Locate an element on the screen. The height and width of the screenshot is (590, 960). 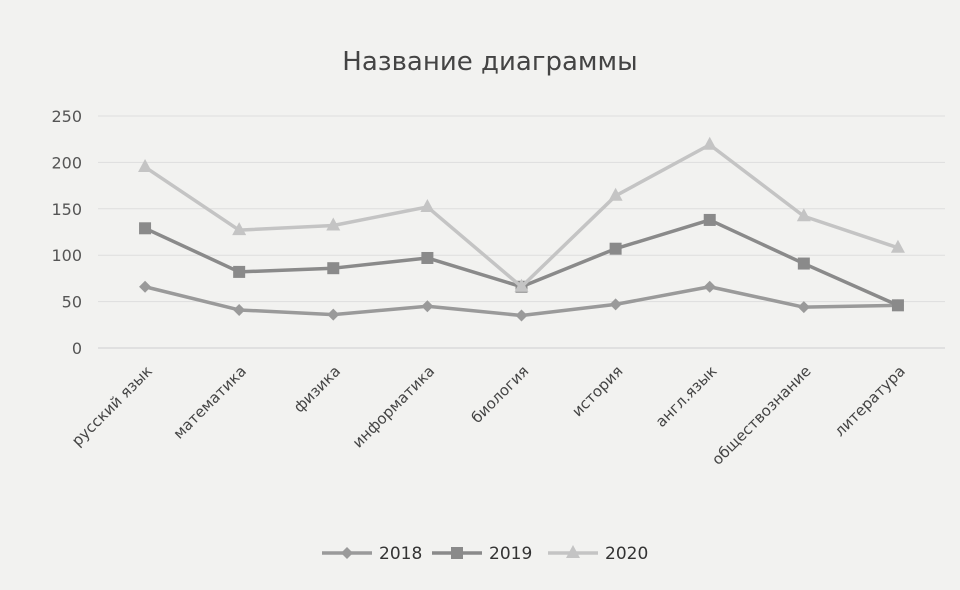
legend-label: 2018 is located at coordinates (400, 554).